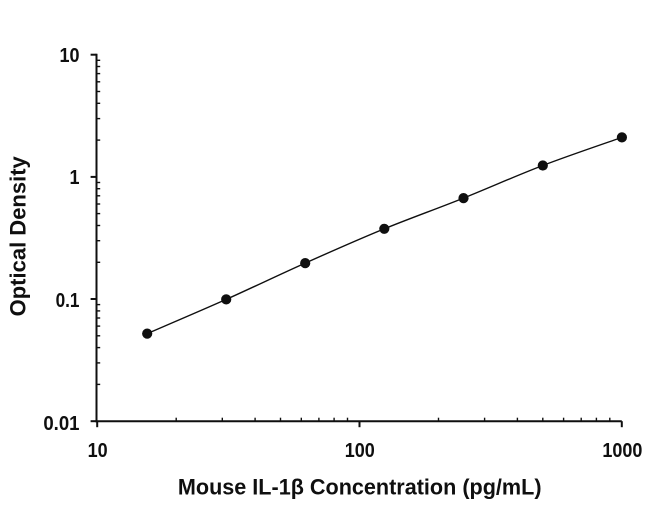 The width and height of the screenshot is (650, 510). What do you see at coordinates (68, 300) in the screenshot?
I see `svg-text: 0.1` at bounding box center [68, 300].